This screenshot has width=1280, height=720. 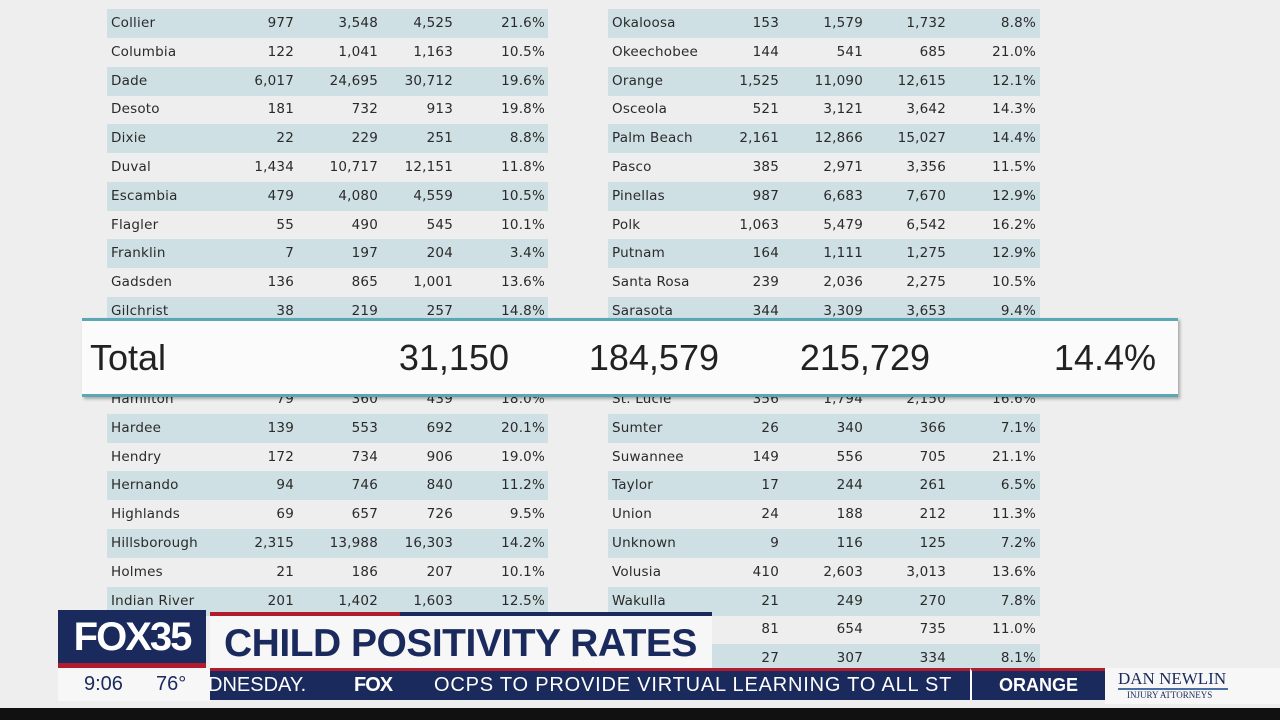 What do you see at coordinates (358, 195) in the screenshot?
I see `negative: 4,080` at bounding box center [358, 195].